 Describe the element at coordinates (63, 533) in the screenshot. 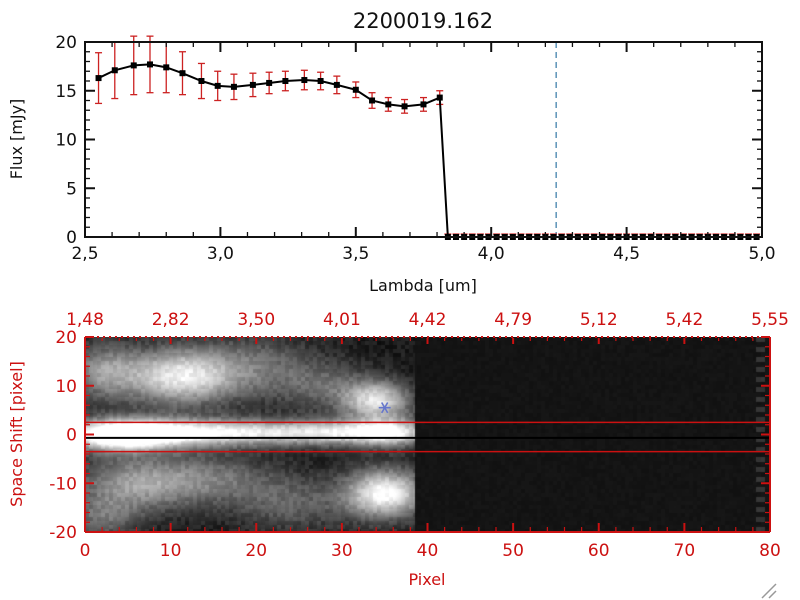

I see `shift-tick-label: -20` at that location.